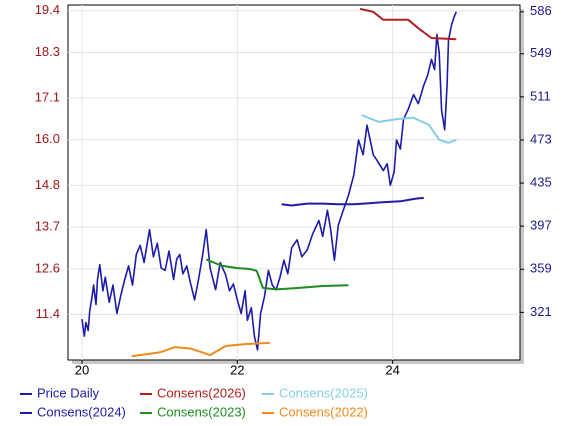  I want to click on legend-label: Consens(2026), so click(201, 392).